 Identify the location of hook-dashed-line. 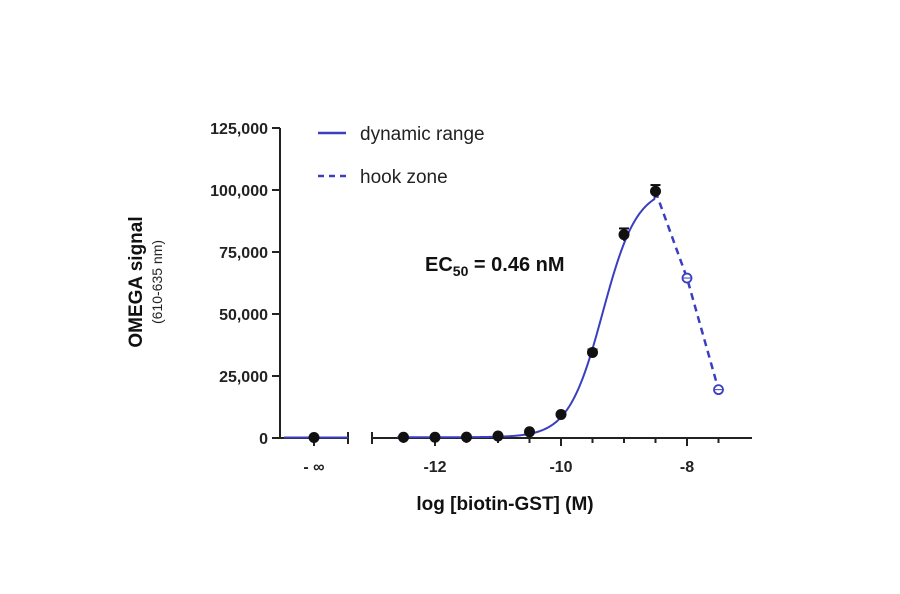
(687, 290).